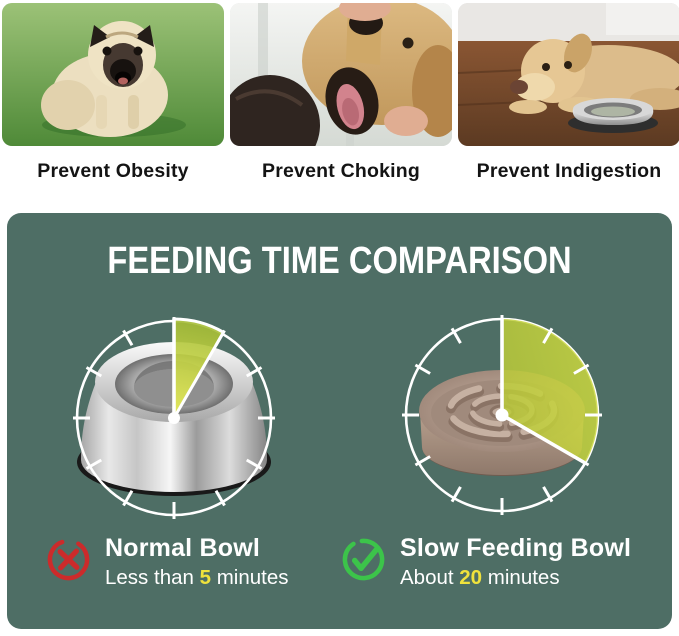  I want to click on slow-bowl-label: Slow Feeding Bowl About 20 minutes, so click(486, 562).